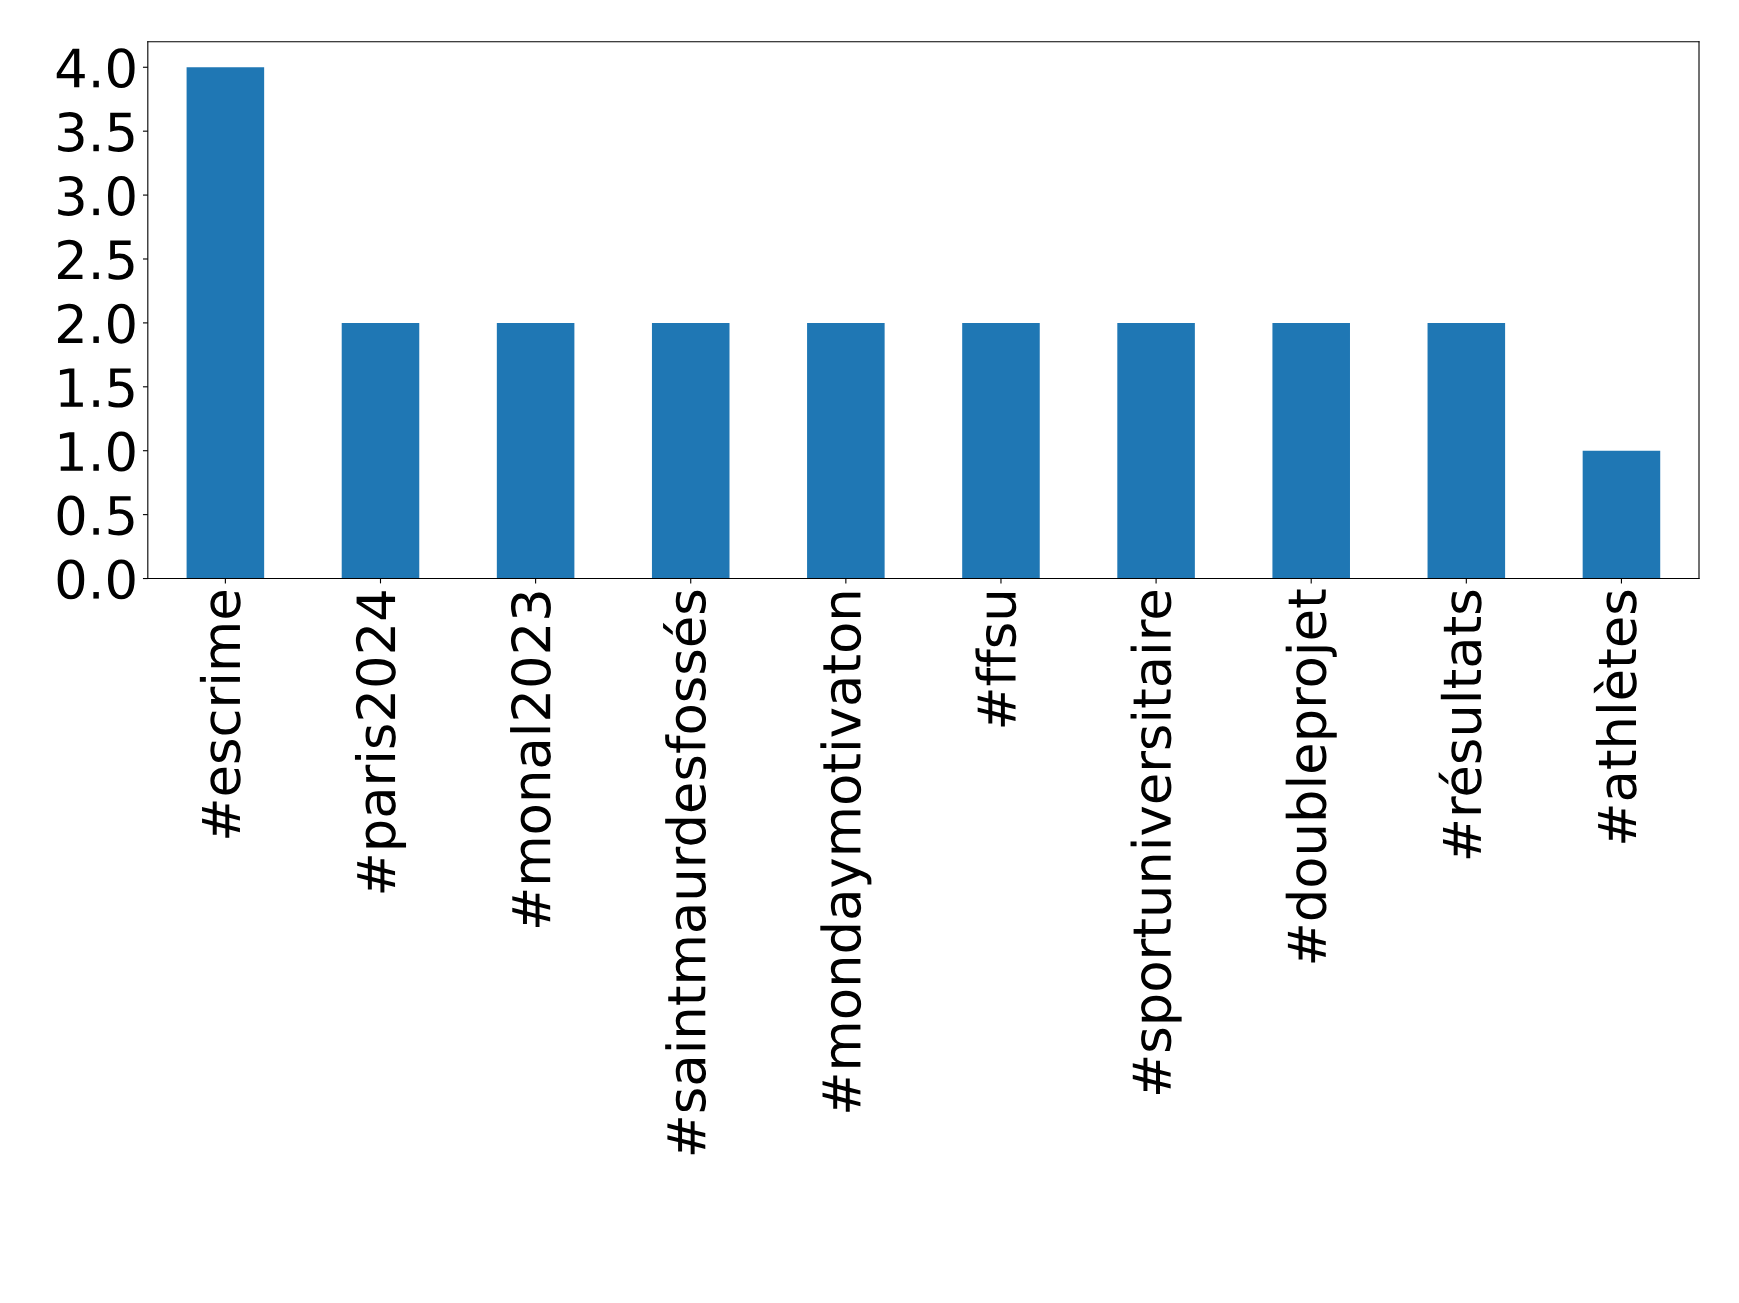 Image resolution: width=1739 pixels, height=1303 pixels. What do you see at coordinates (97, 451) in the screenshot?
I see `y-tick-label: 1.0` at bounding box center [97, 451].